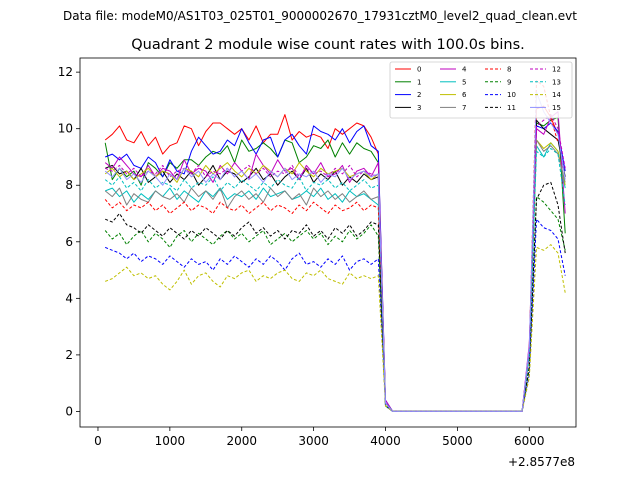 The image size is (640, 480). I want to click on y-tick-label: 2, so click(69, 355).